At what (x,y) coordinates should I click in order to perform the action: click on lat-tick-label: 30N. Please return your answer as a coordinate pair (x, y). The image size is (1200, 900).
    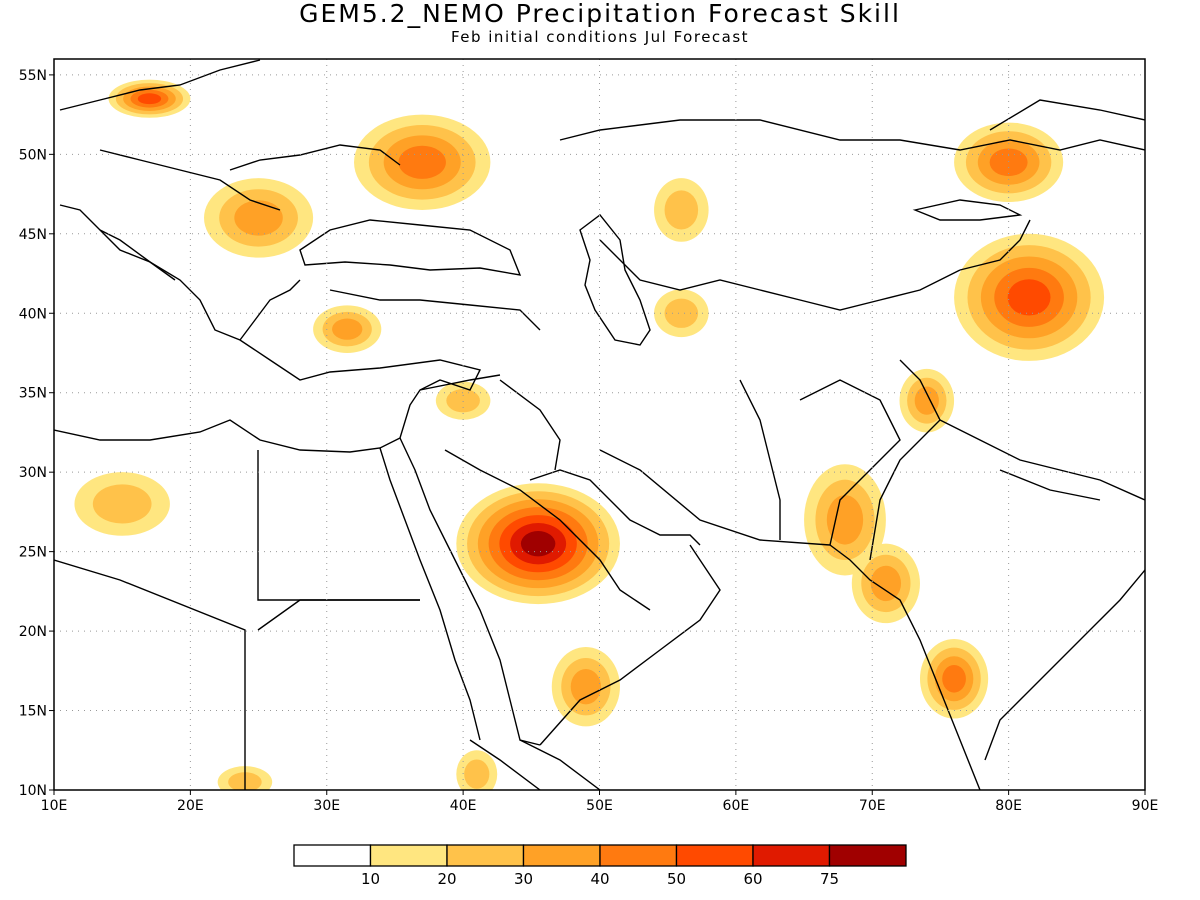
    Looking at the image, I should click on (33, 473).